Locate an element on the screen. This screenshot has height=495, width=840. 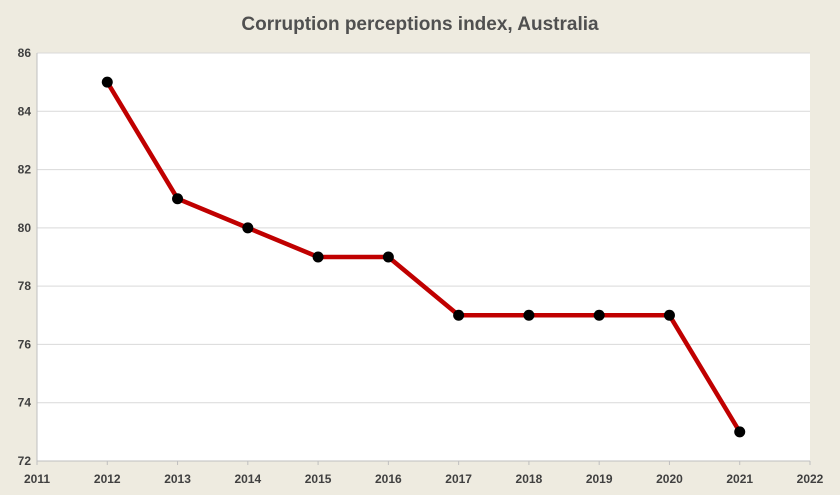
x-tick-label-2018: 2018 is located at coordinates (529, 479).